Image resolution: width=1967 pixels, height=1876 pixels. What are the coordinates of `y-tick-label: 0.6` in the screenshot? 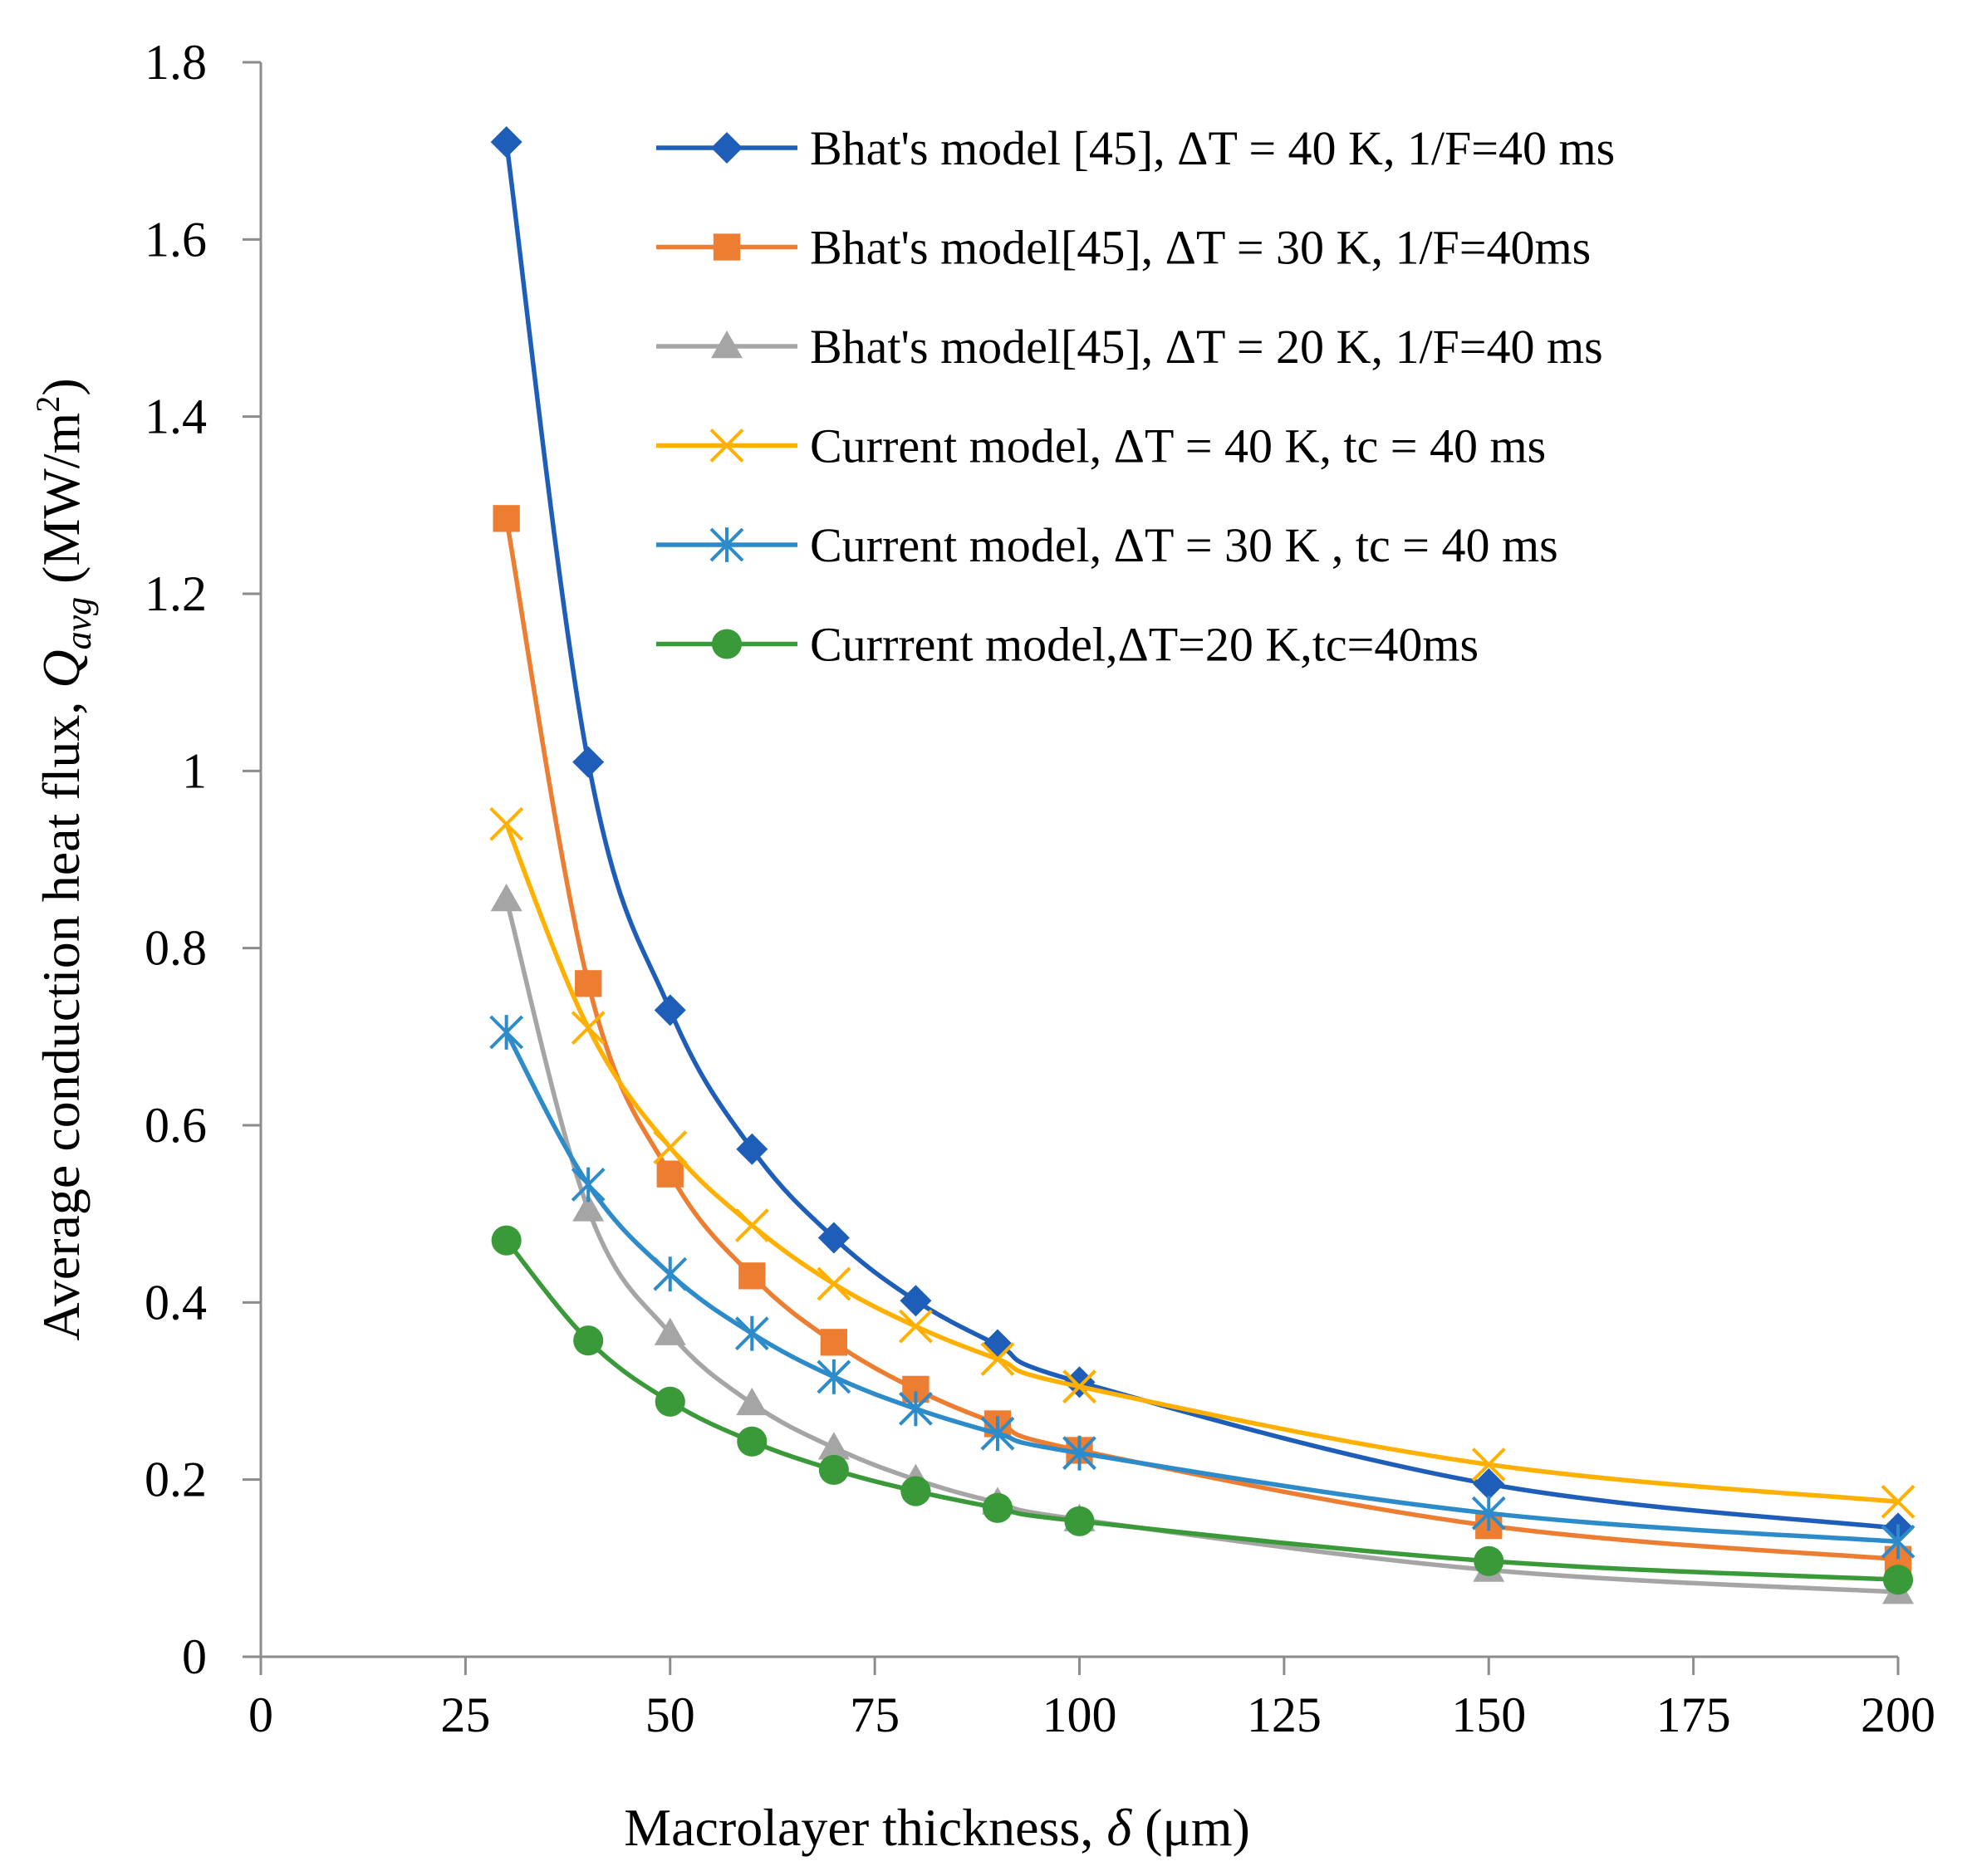 It's located at (176, 1125).